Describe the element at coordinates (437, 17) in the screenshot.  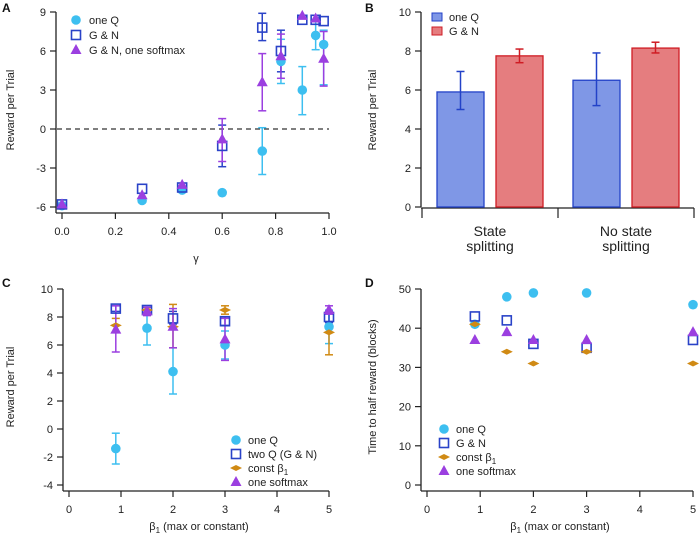
I see `legend-swatch-blue` at that location.